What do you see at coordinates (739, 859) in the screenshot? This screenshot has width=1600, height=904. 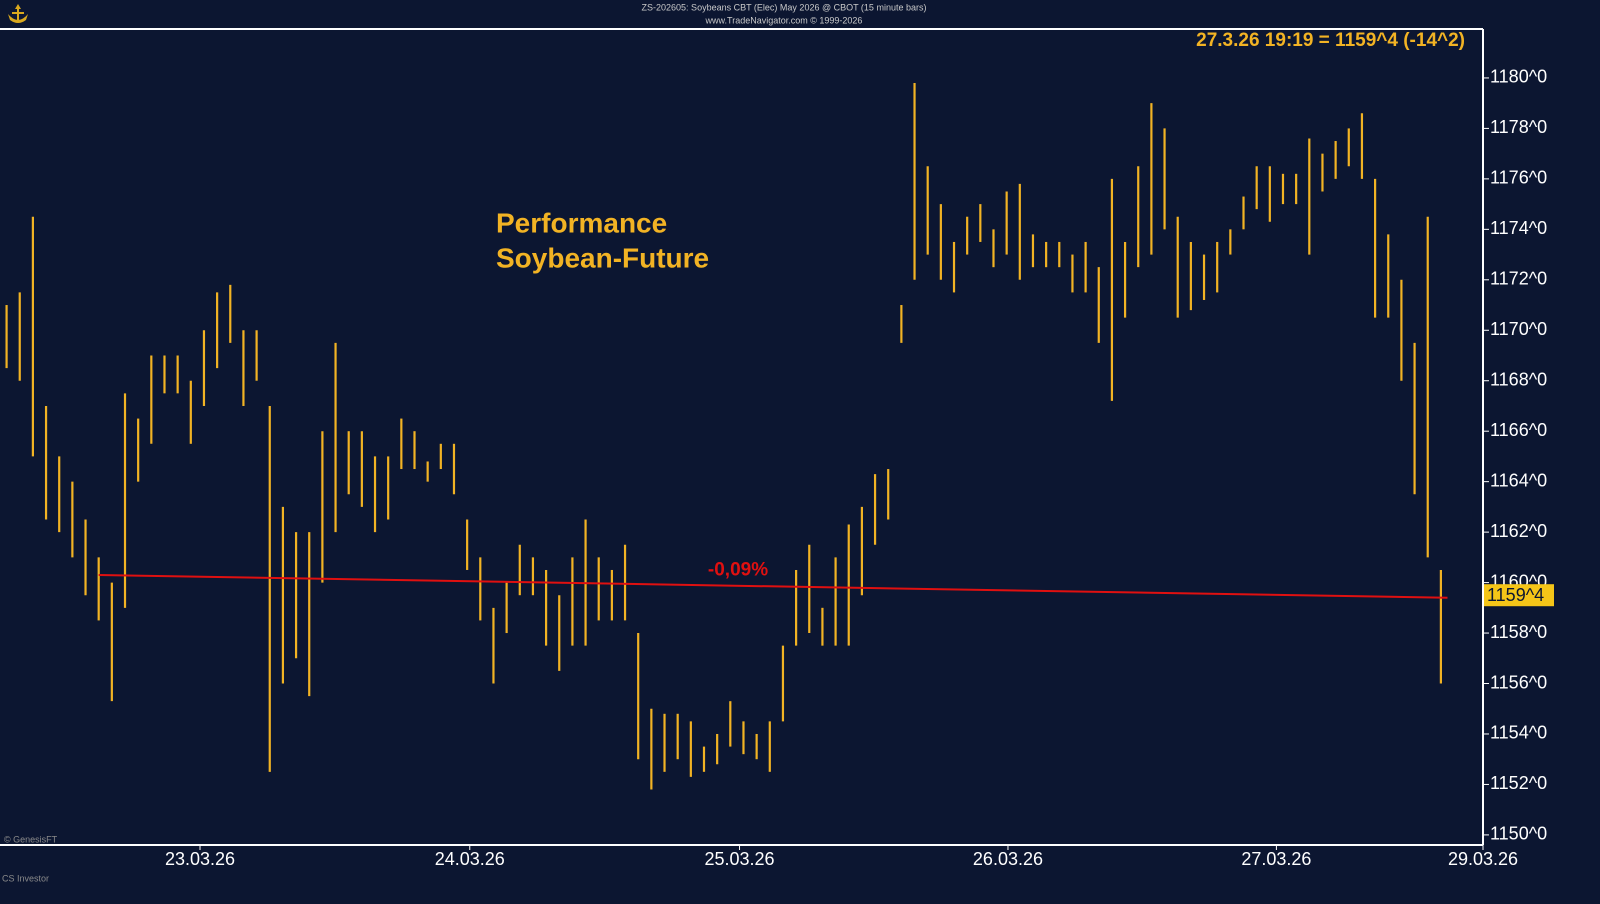 I see `x-tick-label: 25.03.26` at bounding box center [739, 859].